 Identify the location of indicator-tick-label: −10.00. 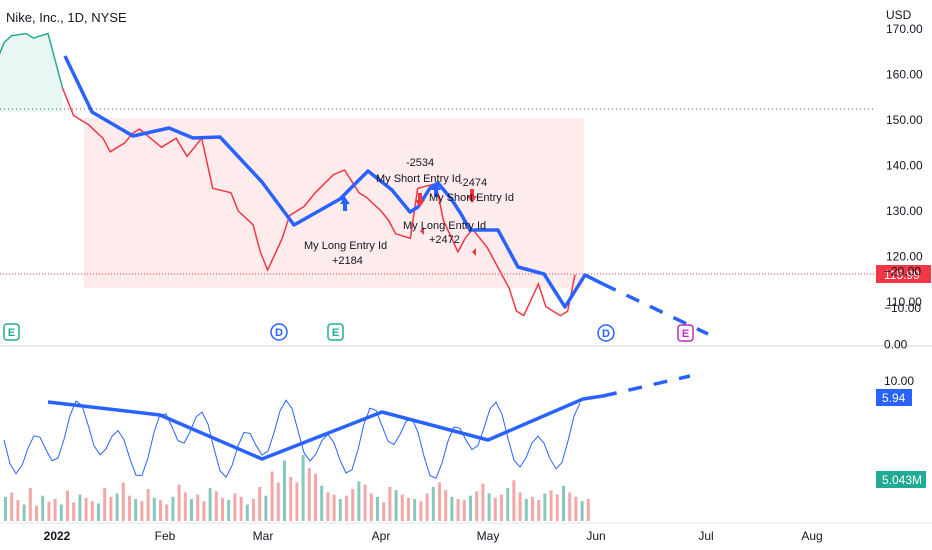
(902, 308).